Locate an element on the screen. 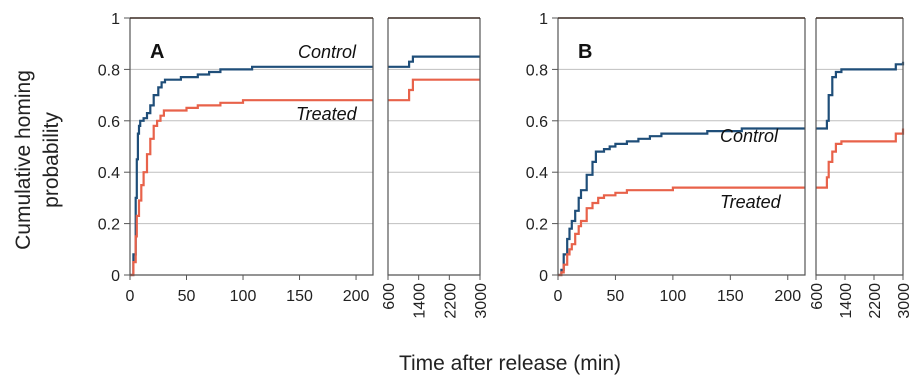  panel-b-label: B is located at coordinates (585, 52).